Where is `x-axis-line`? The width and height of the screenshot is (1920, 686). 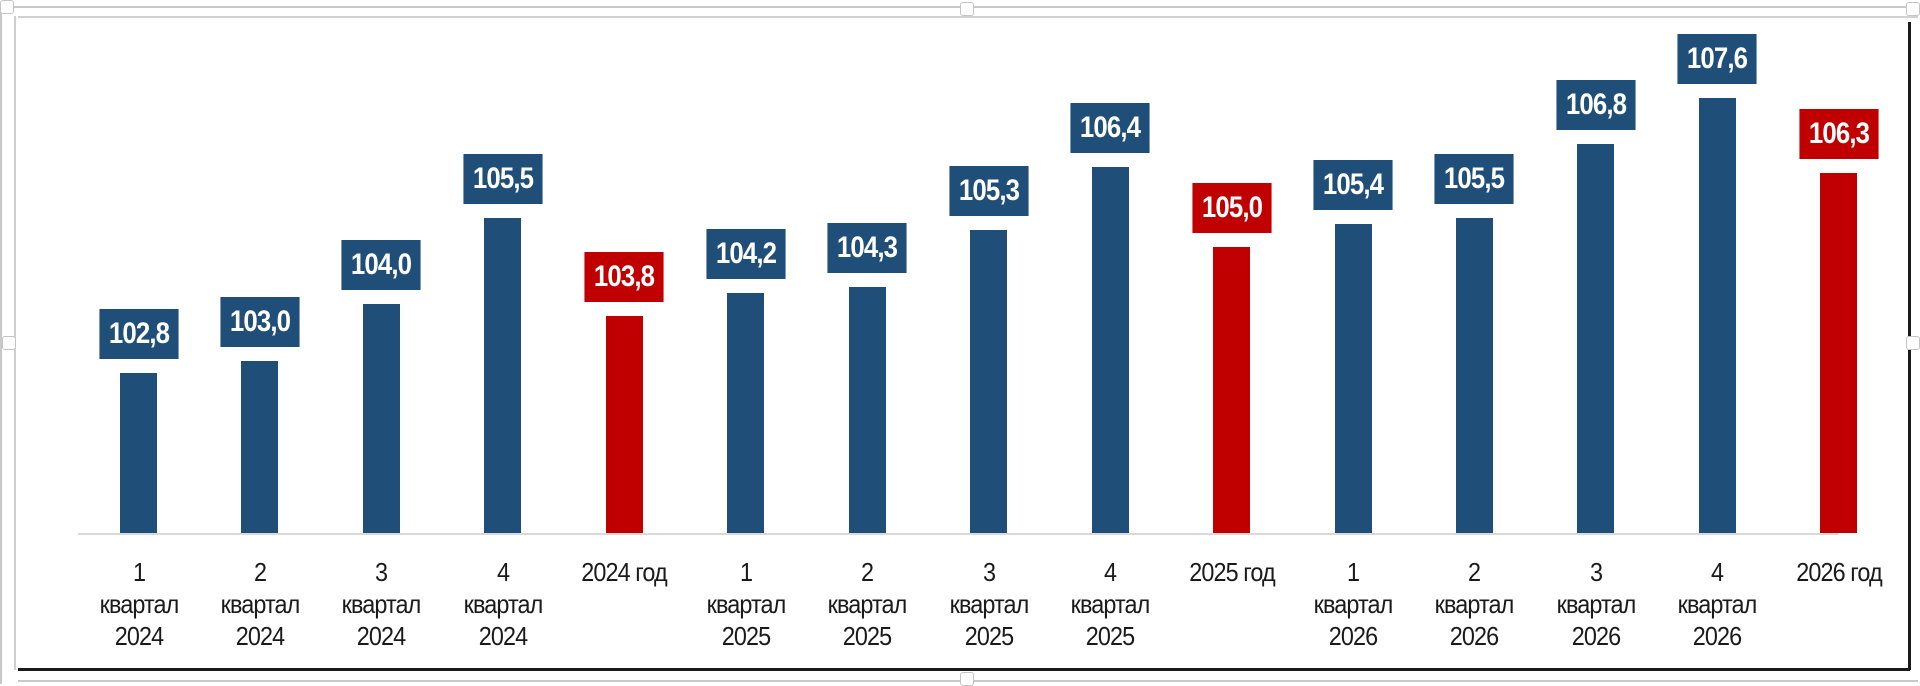 x-axis-line is located at coordinates (958, 534).